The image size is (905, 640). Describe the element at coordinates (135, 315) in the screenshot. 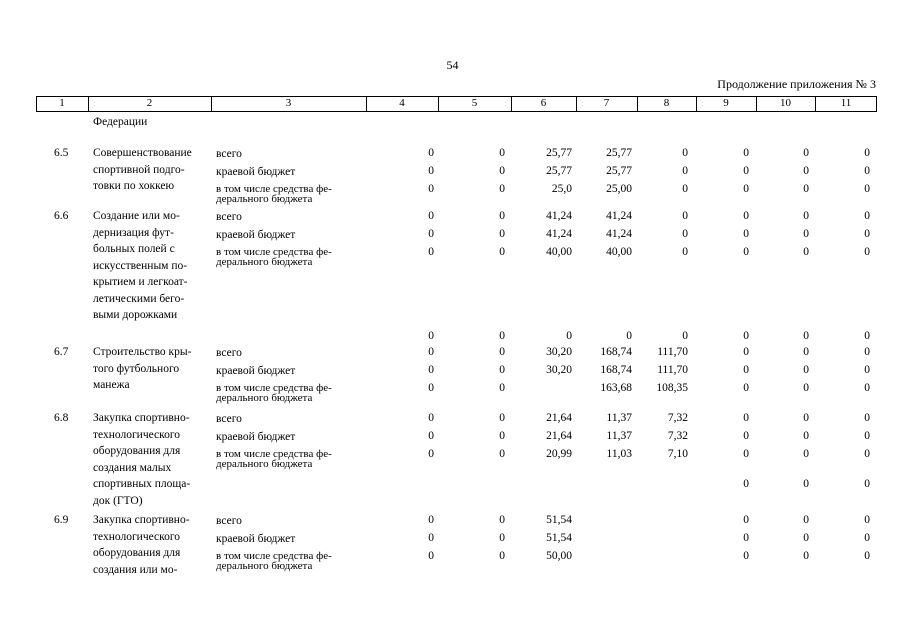

I see `row-name-line: выми дорожками` at that location.